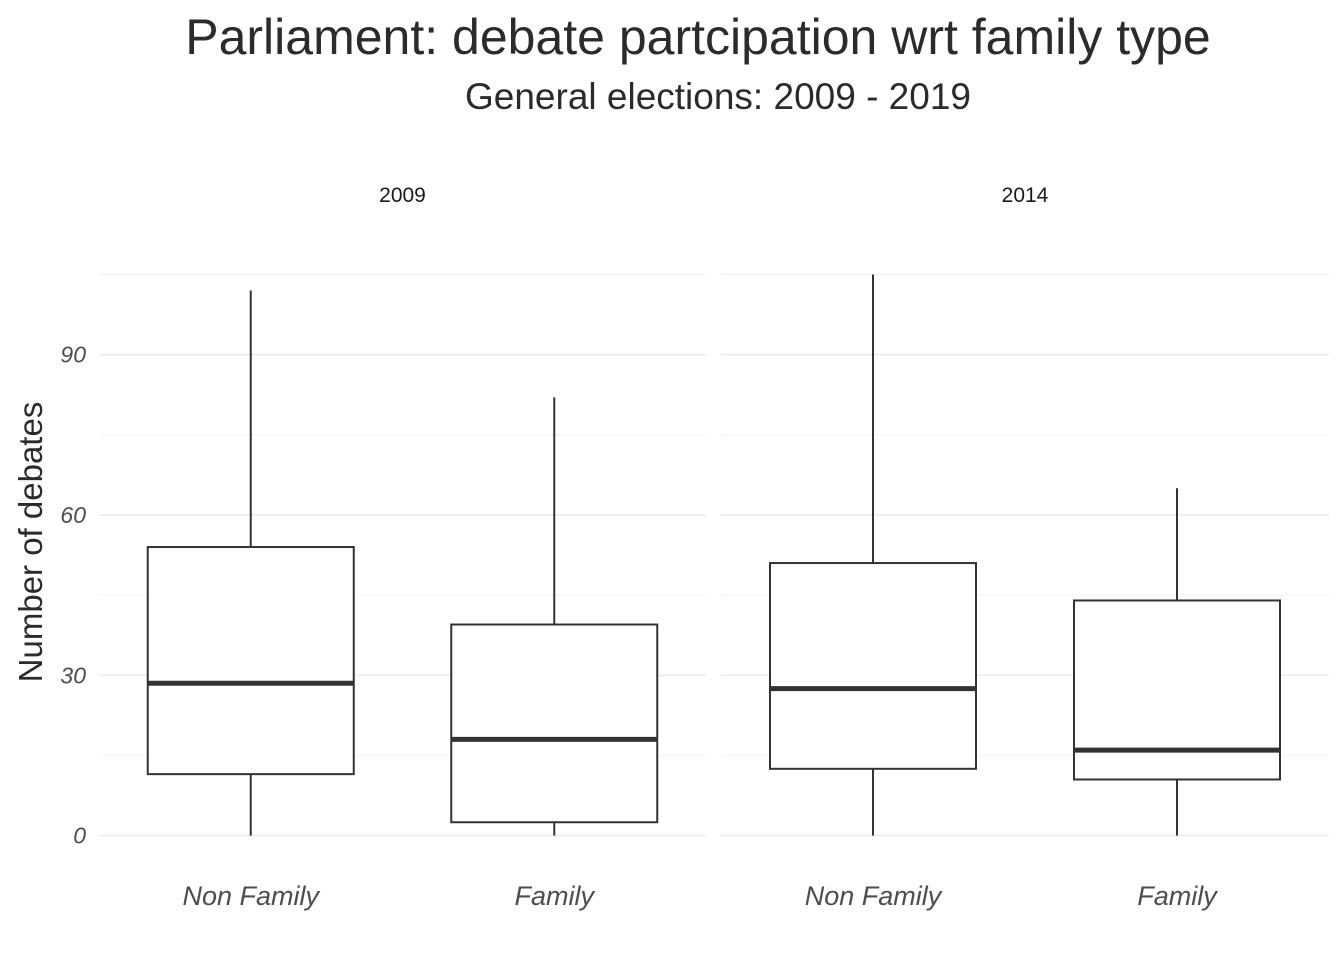  What do you see at coordinates (402, 195) in the screenshot?
I see `facet-label-2009: 2009` at bounding box center [402, 195].